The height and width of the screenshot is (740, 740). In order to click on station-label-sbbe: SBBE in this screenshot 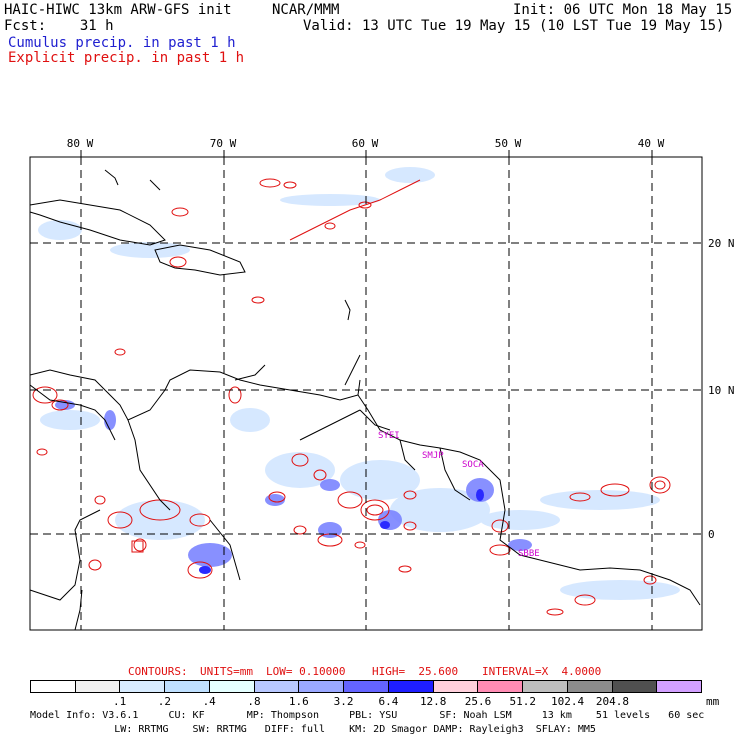, I will do `click(529, 554)`.